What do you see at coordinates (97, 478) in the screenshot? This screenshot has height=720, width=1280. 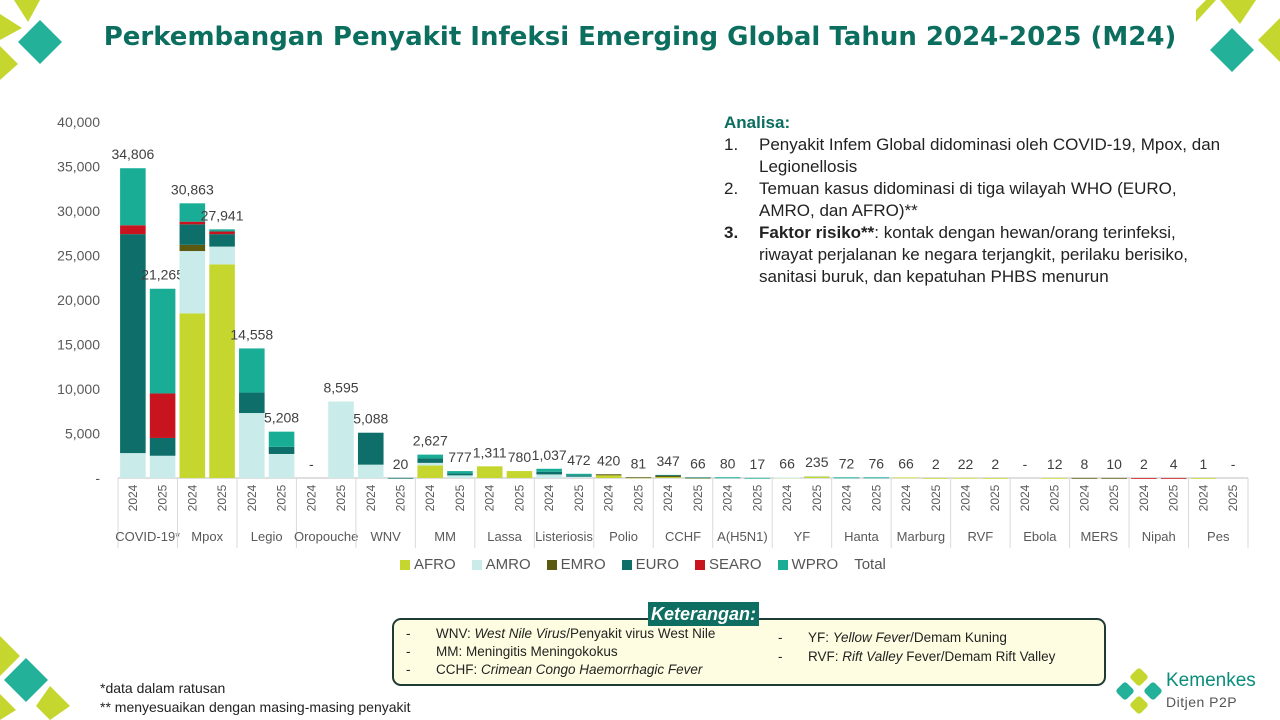 I see `y-tick-label: -` at bounding box center [97, 478].